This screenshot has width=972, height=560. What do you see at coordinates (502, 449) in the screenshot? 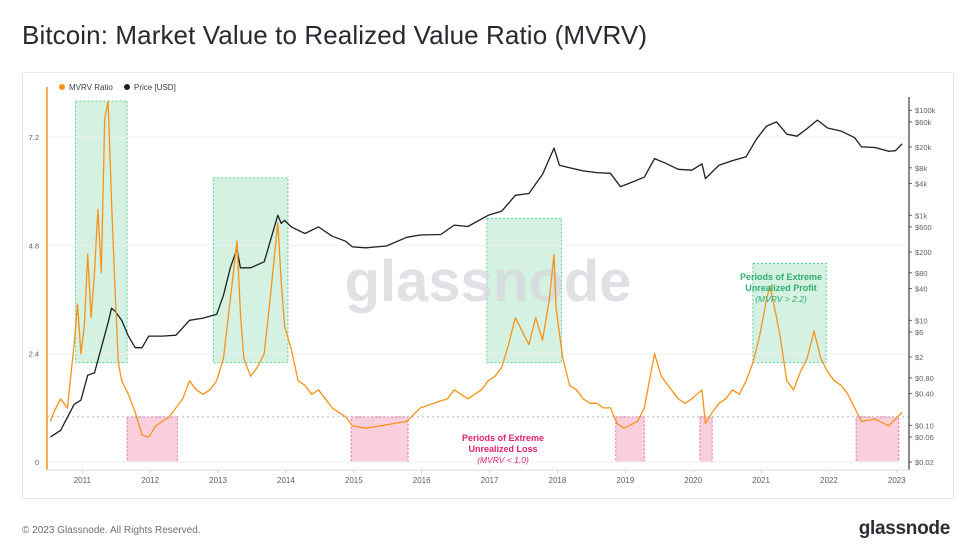
I see `loss-annotation-line2: Unrealized Loss` at bounding box center [502, 449].